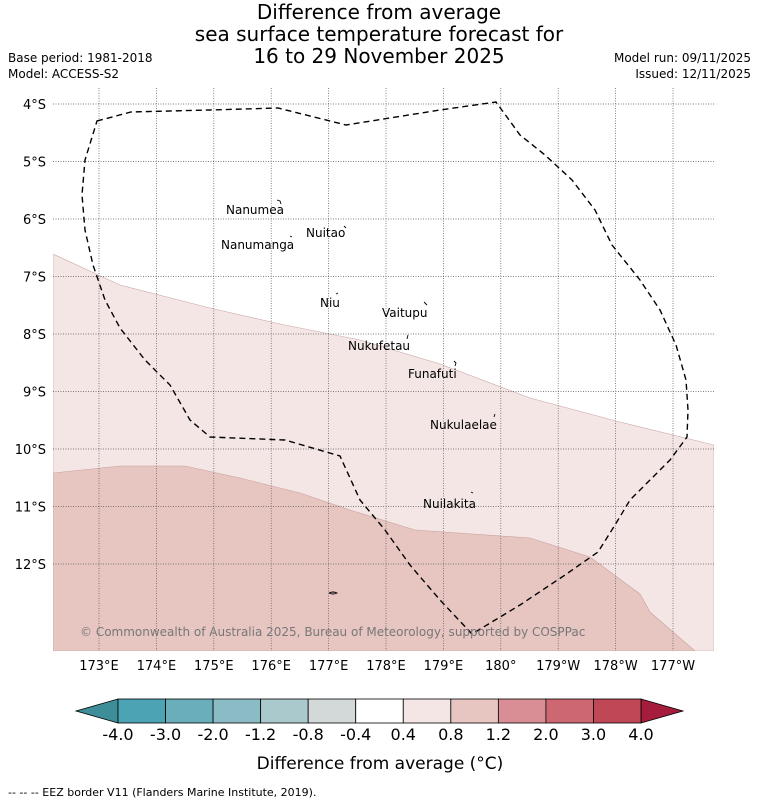 This screenshot has width=758, height=804. I want to click on colorbar-tick: -4.0, so click(117, 734).